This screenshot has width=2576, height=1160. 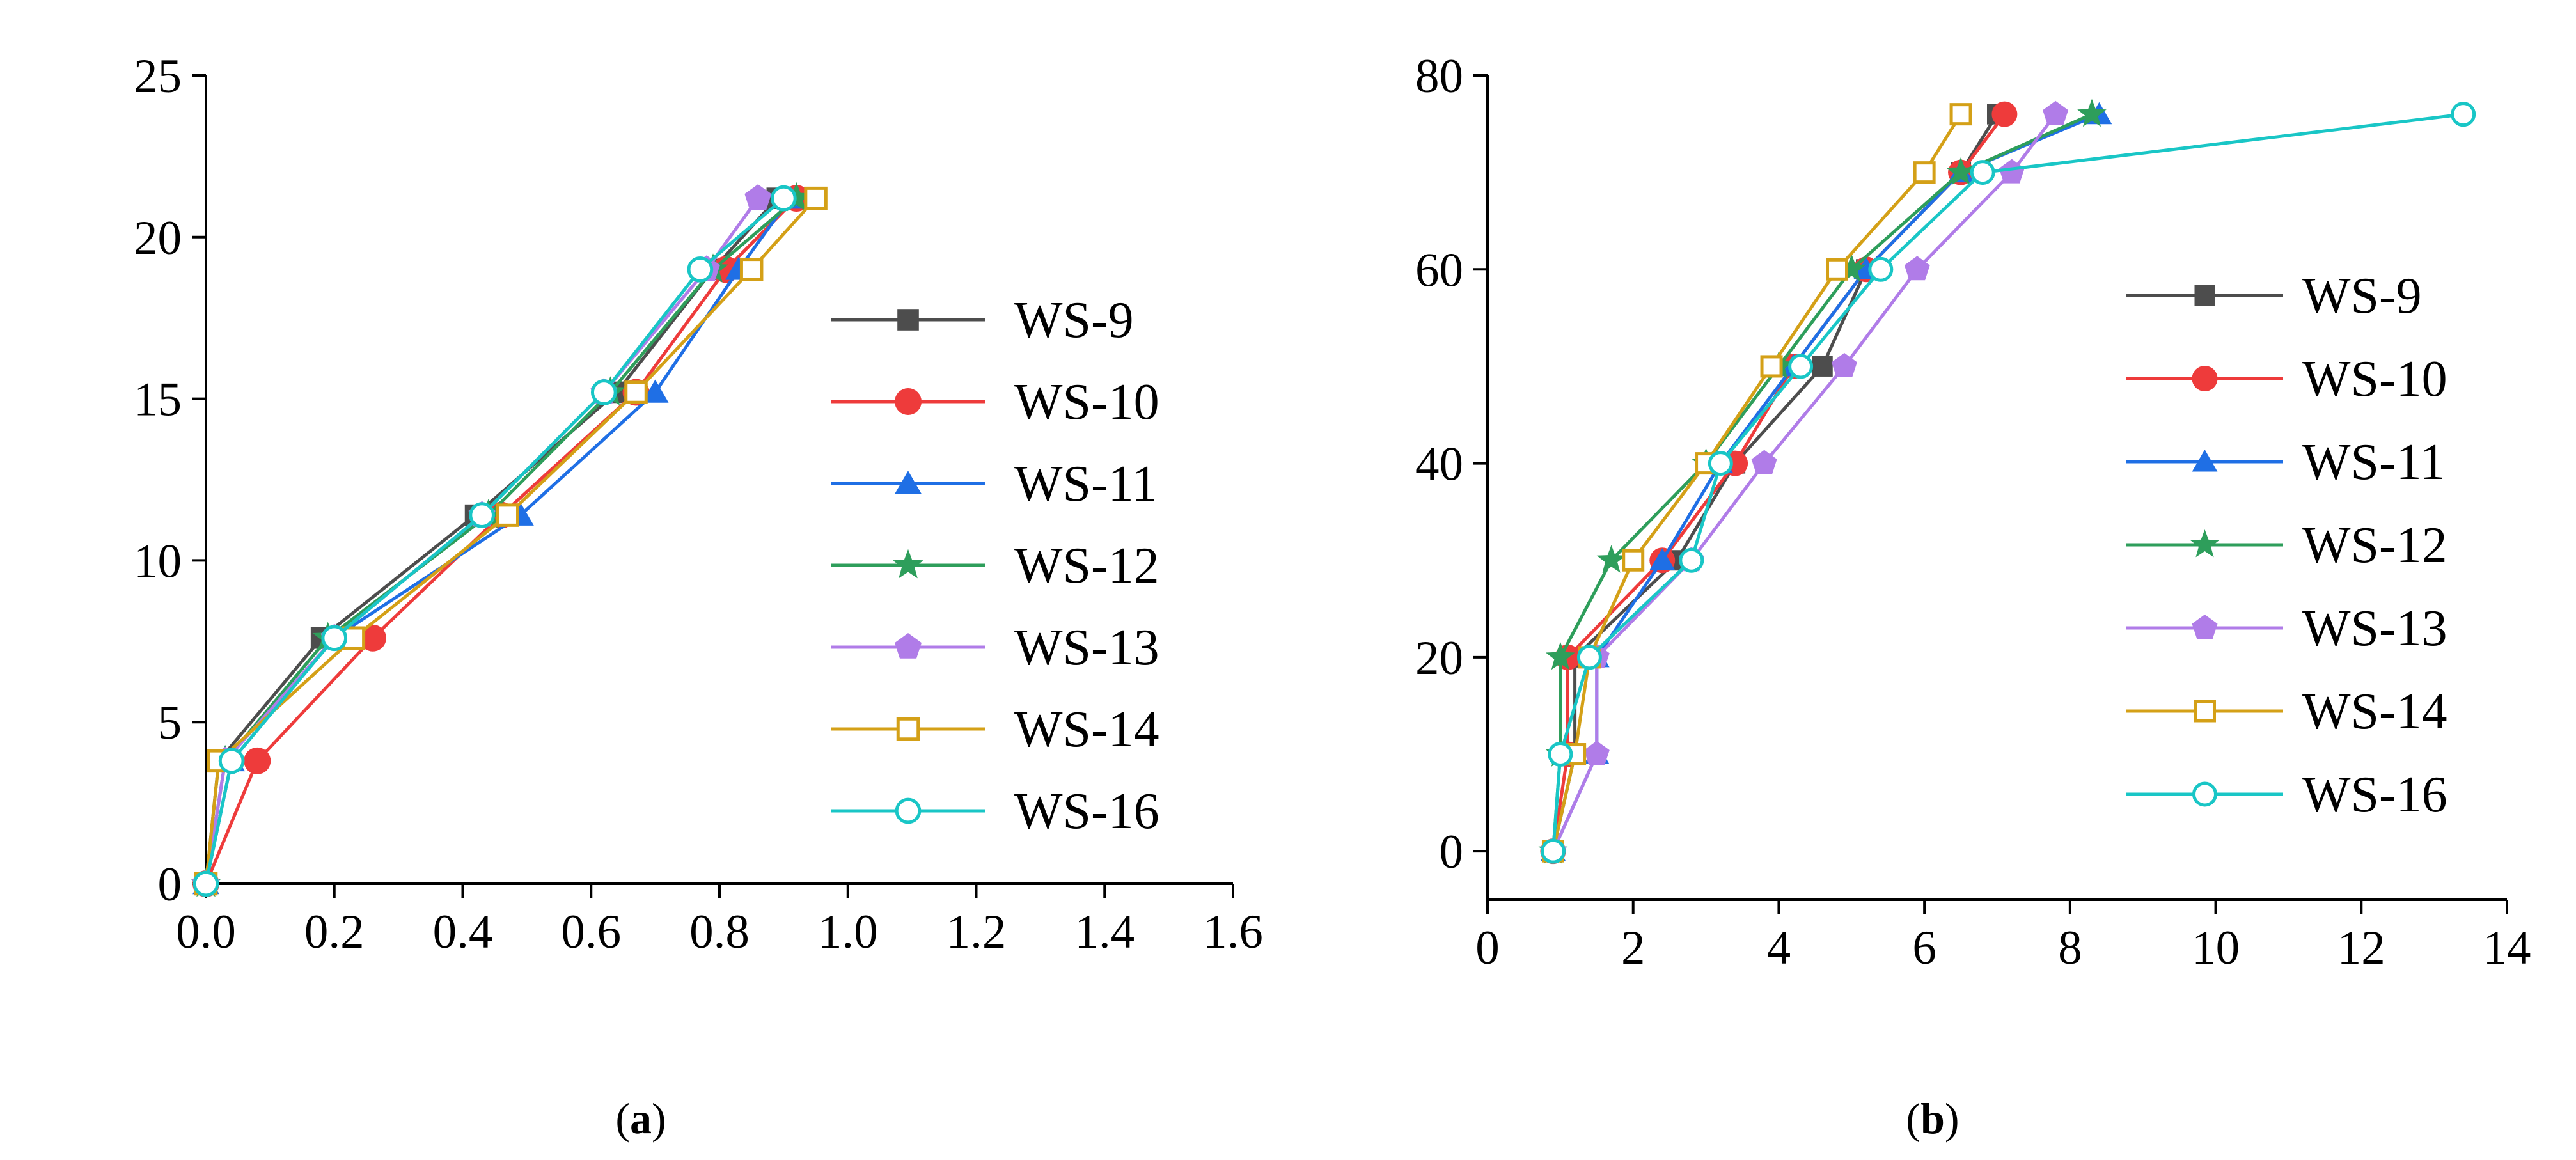 What do you see at coordinates (1779, 948) in the screenshot?
I see `x-tick-label: 4` at bounding box center [1779, 948].